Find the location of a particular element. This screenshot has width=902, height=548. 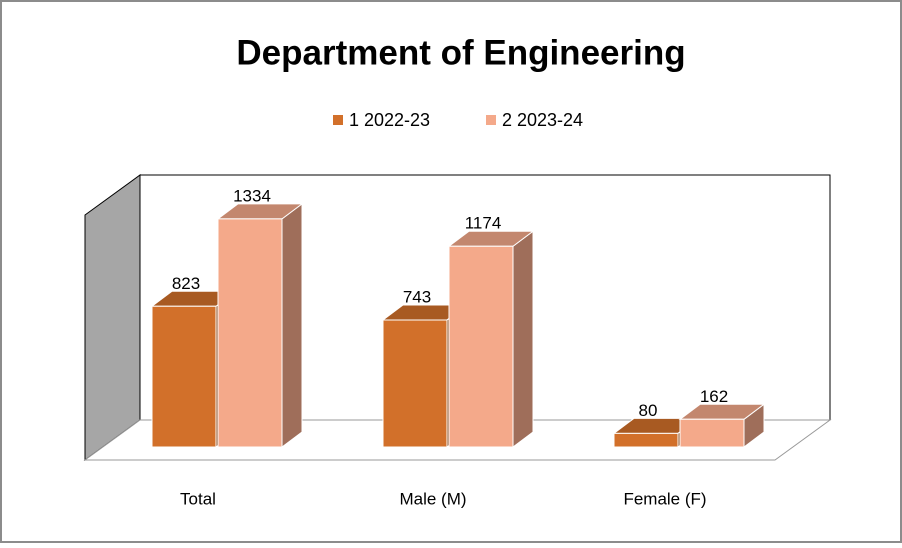

data-label: 1174 is located at coordinates (483, 223).